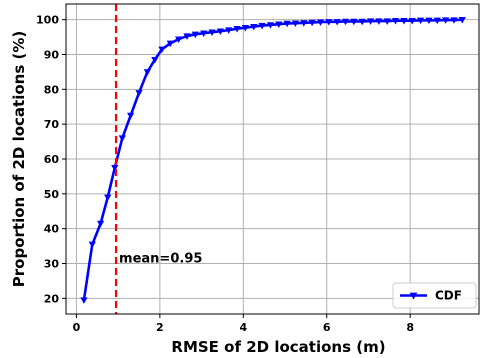 This screenshot has height=358, width=480. I want to click on legend: CDF, so click(434, 295).